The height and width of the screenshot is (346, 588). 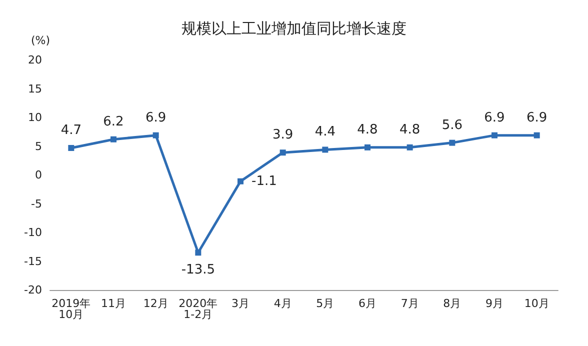 What do you see at coordinates (113, 303) in the screenshot?
I see `x-tick-label: 11月` at bounding box center [113, 303].